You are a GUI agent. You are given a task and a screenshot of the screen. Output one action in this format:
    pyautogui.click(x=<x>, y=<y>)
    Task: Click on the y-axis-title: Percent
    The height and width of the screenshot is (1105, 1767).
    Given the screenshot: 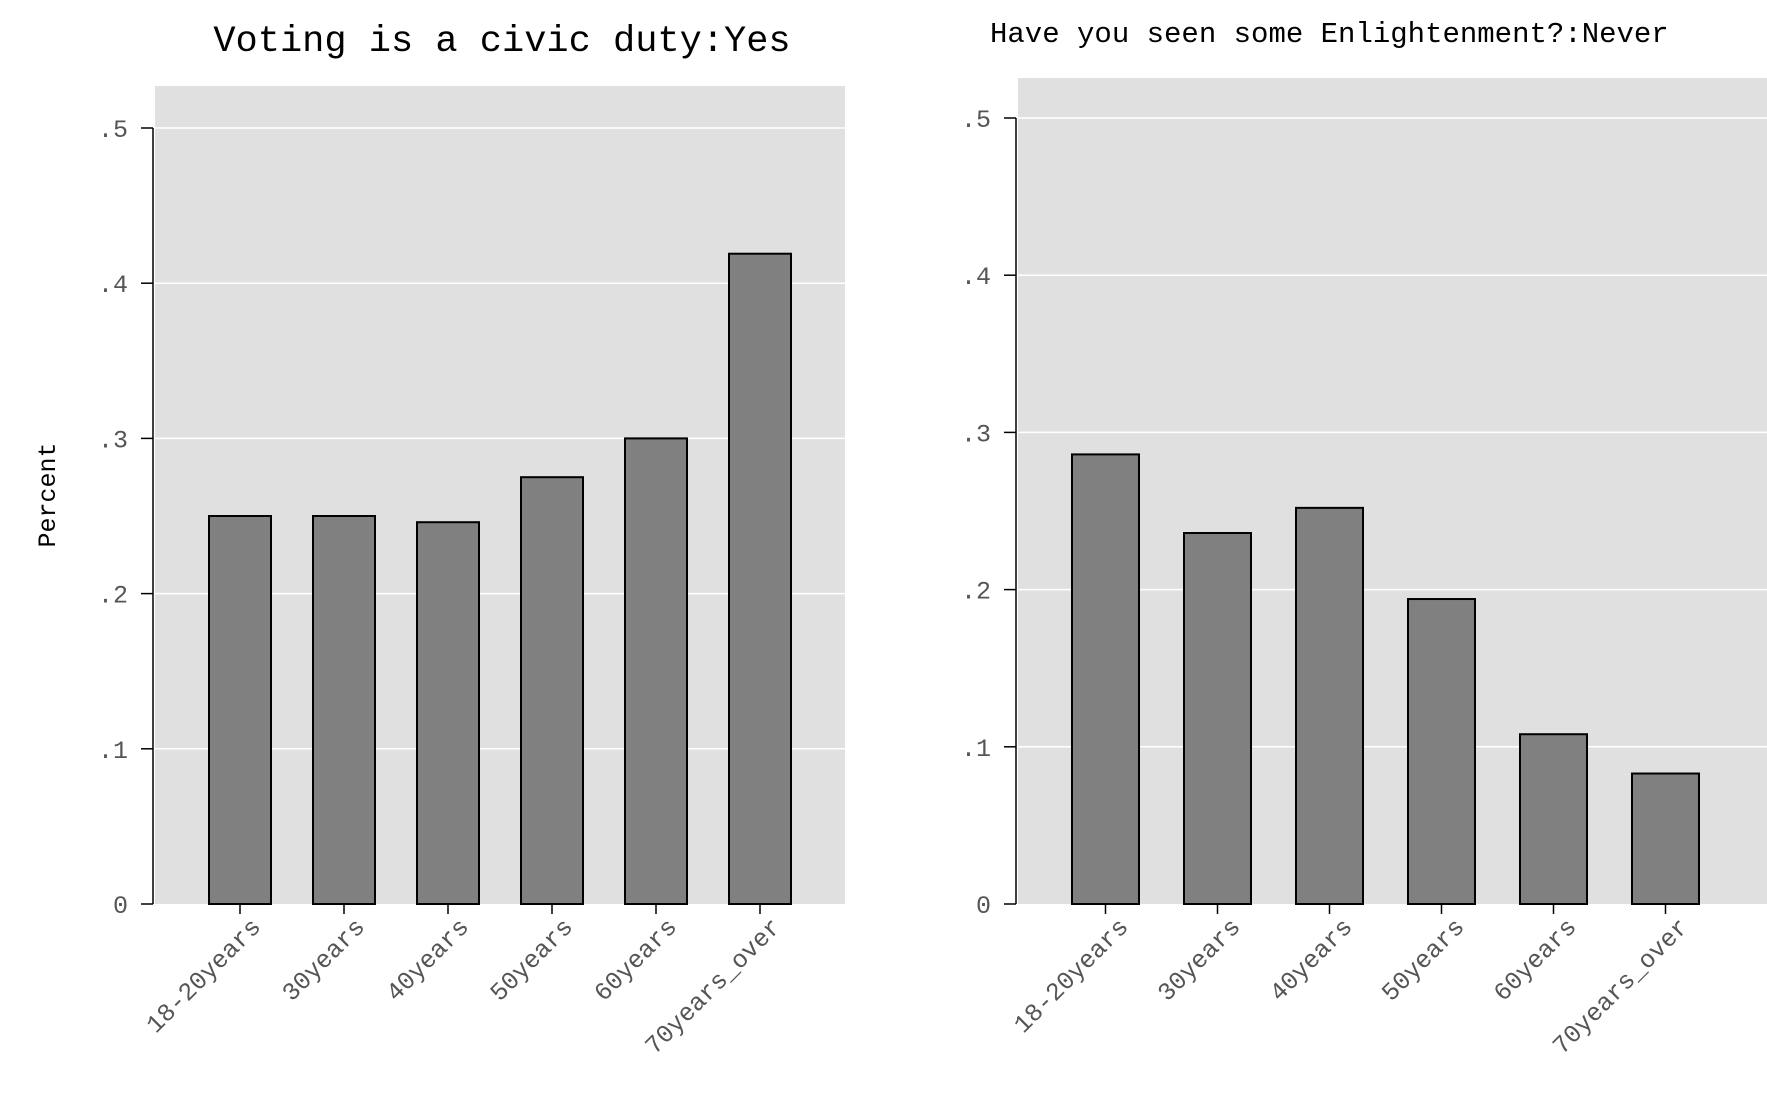 What is the action you would take?
    pyautogui.click(x=48, y=494)
    